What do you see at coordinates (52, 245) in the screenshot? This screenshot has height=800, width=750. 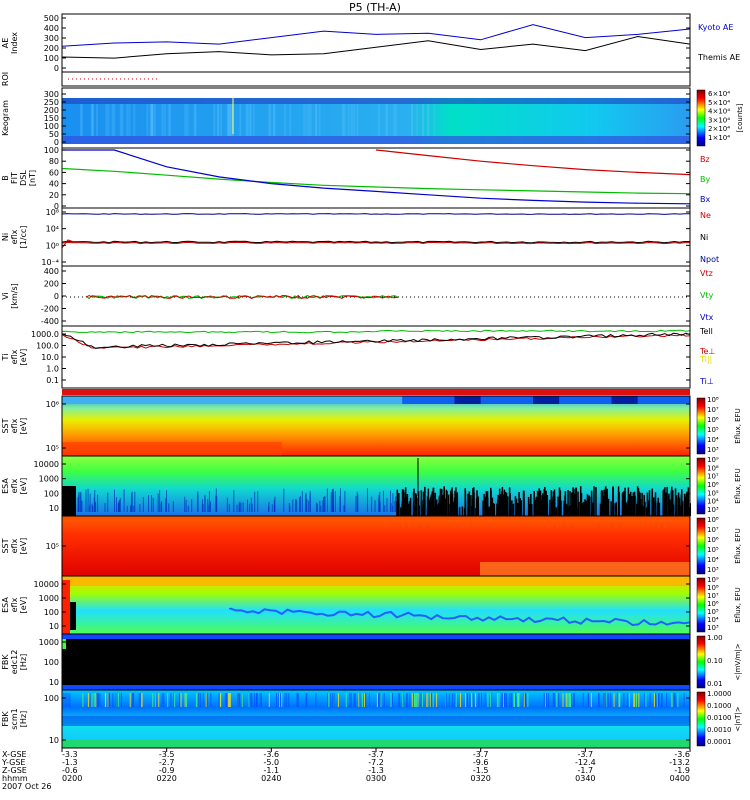 I see `y-tick-label: 10⁰` at bounding box center [52, 245].